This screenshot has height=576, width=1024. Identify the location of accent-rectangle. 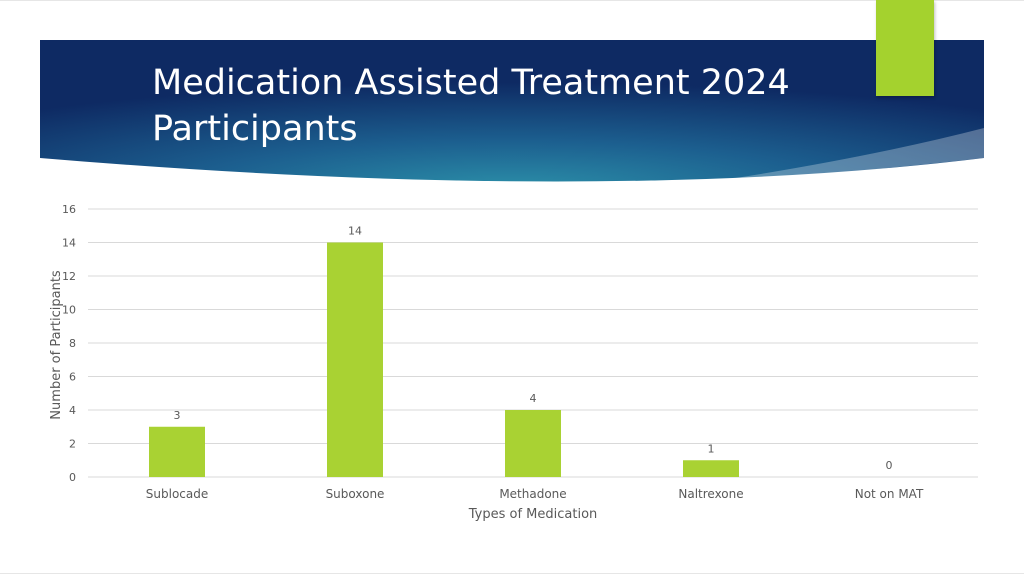
(905, 48).